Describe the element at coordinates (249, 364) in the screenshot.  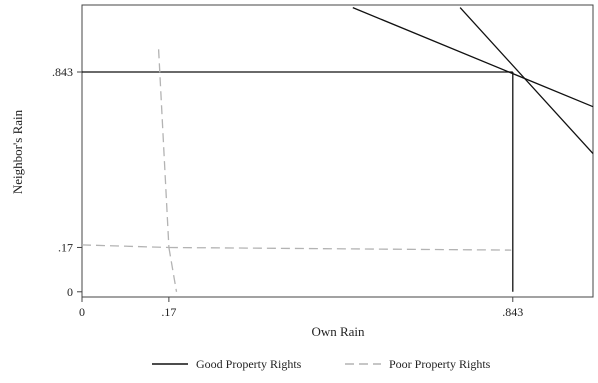
I see `legend-label: Good Property Rights` at that location.